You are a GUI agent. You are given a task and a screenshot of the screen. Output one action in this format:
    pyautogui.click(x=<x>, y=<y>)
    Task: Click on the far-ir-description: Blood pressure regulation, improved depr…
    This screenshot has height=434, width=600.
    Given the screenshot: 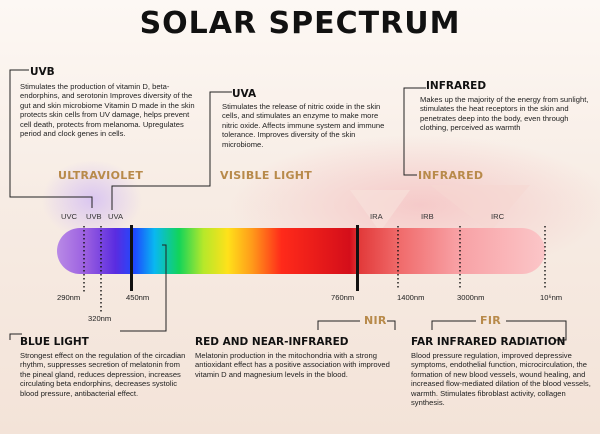 What is the action you would take?
    pyautogui.click(x=501, y=379)
    